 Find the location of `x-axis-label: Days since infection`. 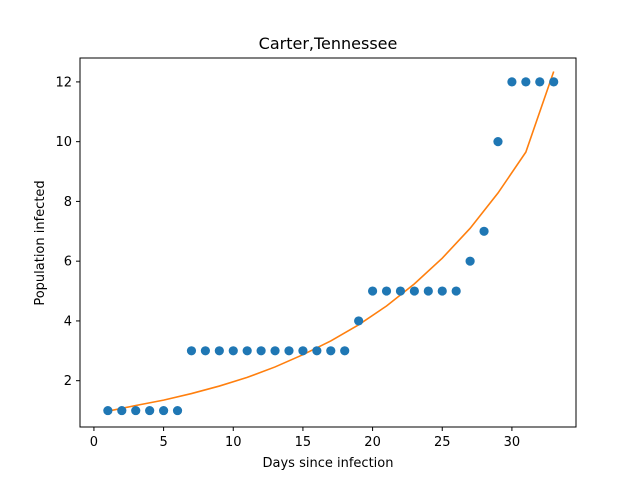

x-axis-label: Days since infection is located at coordinates (328, 463).